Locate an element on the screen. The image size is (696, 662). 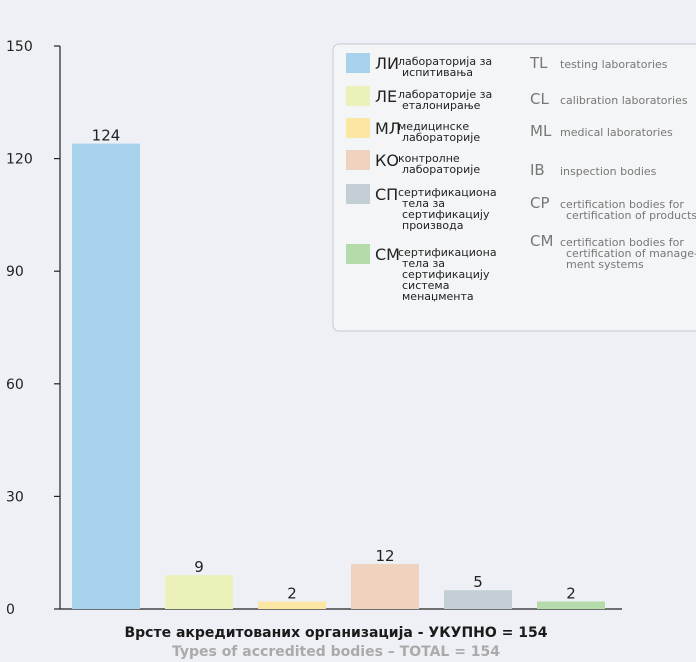
legend-en-label: inspection bodies is located at coordinates (608, 171).